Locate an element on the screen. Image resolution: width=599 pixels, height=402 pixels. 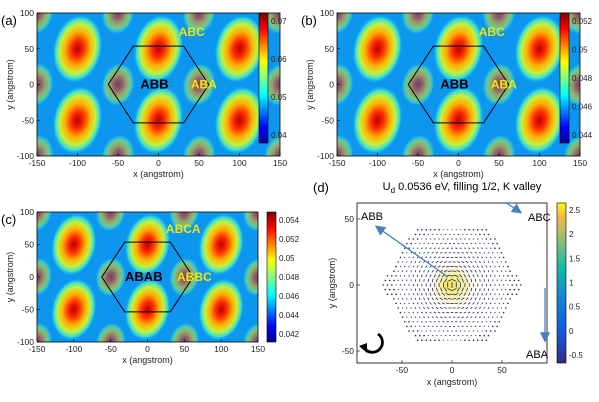
label-abb: ABB is located at coordinates (372, 217).